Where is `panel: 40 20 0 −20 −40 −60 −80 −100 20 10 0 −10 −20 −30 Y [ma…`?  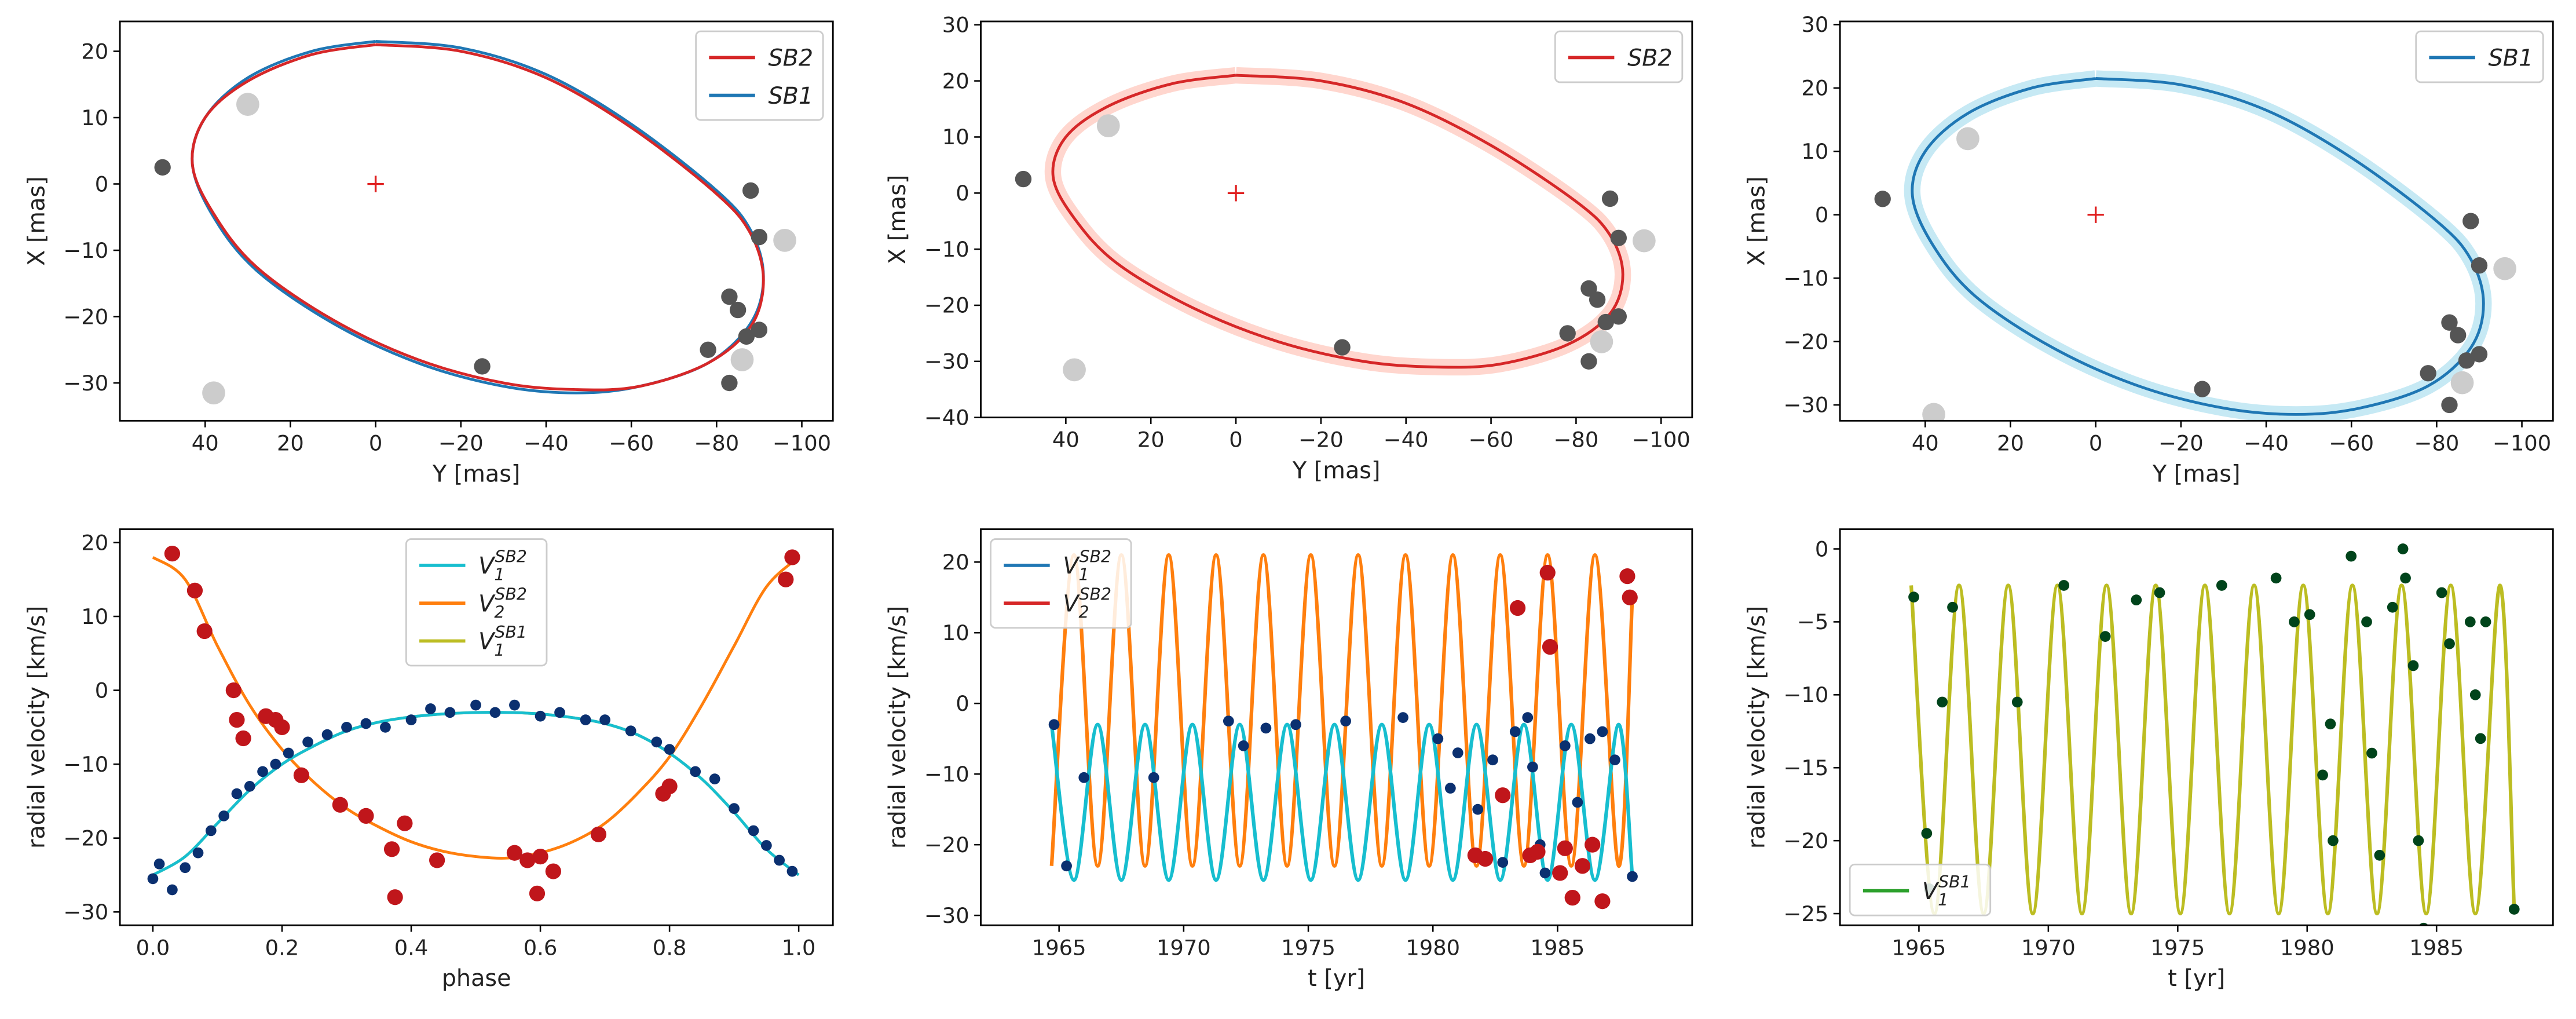
panel: 40 20 0 −20 −40 −60 −80 −100 20 10 0 −10 −20 −30 Y [ma… is located at coordinates (429, 253).